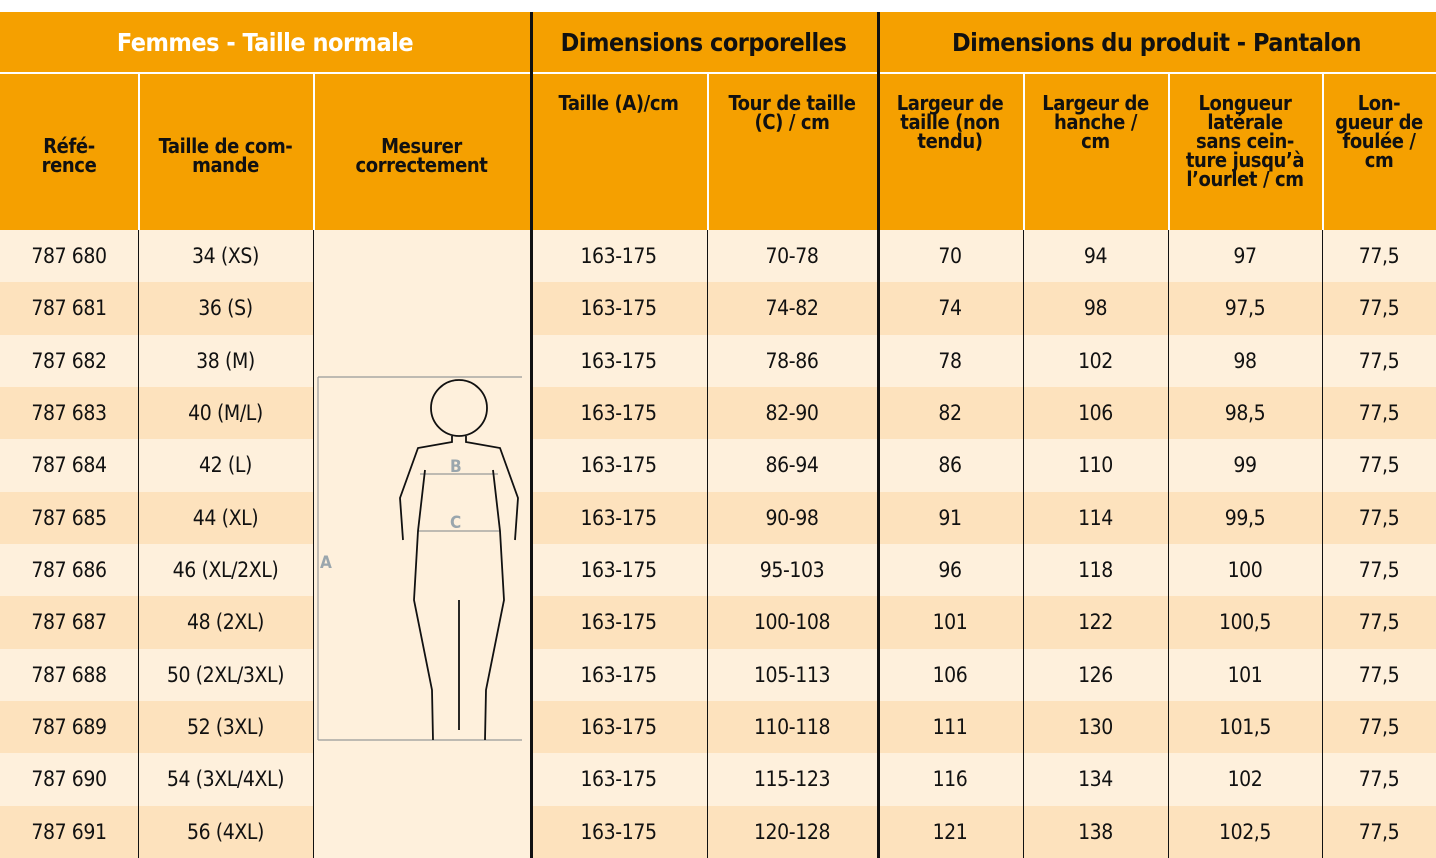 This screenshot has height=858, width=1436. I want to click on table-cell: 74, so click(950, 308).